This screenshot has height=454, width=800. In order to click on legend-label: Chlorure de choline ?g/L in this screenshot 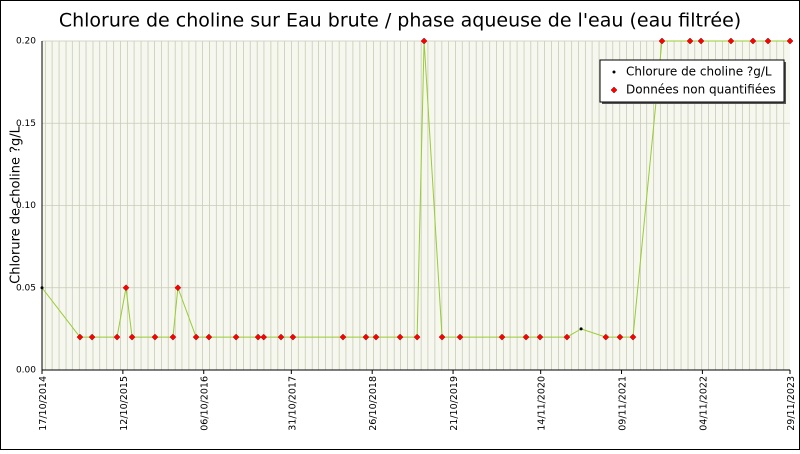, I will do `click(699, 72)`.